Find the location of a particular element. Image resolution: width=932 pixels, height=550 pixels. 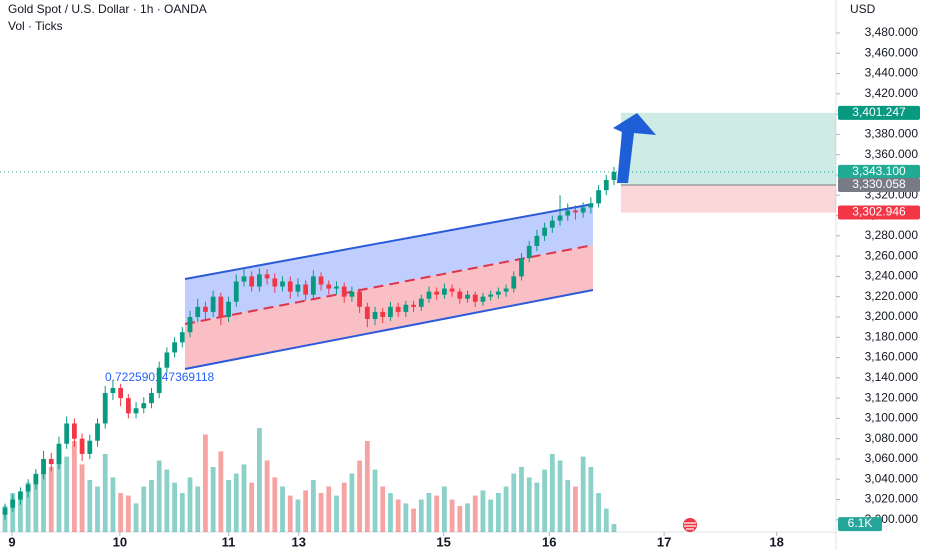

channel-bottom-line is located at coordinates (389, 329).